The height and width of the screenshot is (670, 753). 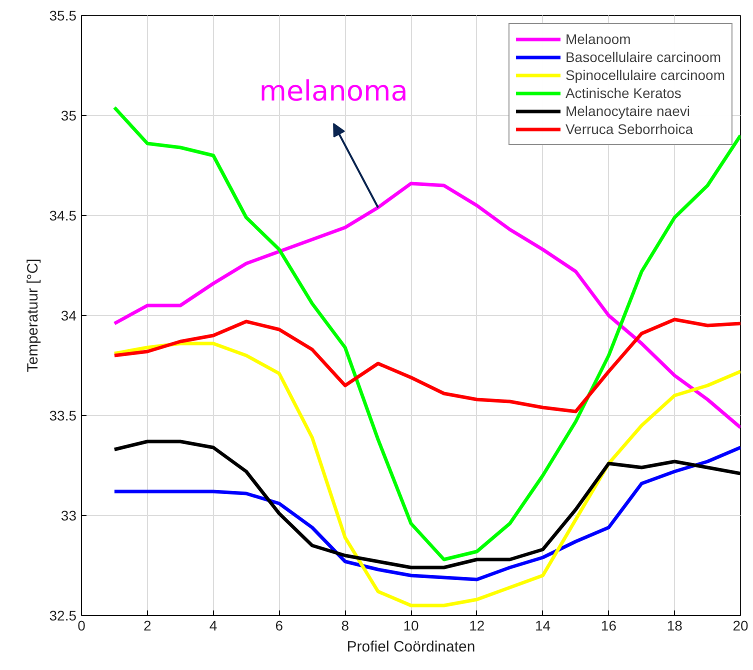 I want to click on x-tick-label: 2, so click(x=148, y=626).